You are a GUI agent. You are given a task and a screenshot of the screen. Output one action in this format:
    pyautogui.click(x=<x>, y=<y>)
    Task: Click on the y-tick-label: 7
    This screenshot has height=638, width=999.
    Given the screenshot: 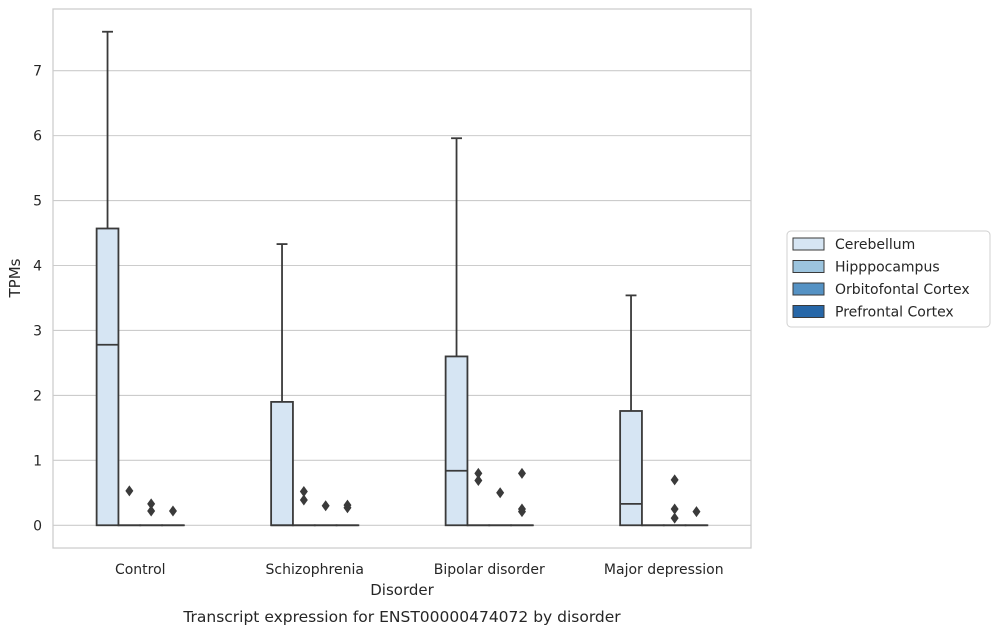 What is the action you would take?
    pyautogui.click(x=37, y=72)
    